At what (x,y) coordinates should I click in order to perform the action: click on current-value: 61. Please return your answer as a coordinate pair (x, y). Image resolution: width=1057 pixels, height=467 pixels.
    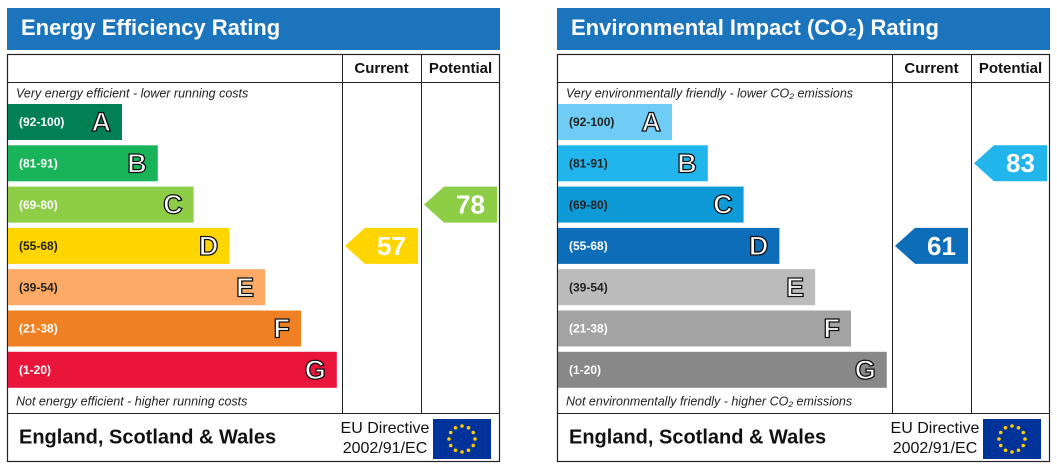
    Looking at the image, I should click on (941, 246).